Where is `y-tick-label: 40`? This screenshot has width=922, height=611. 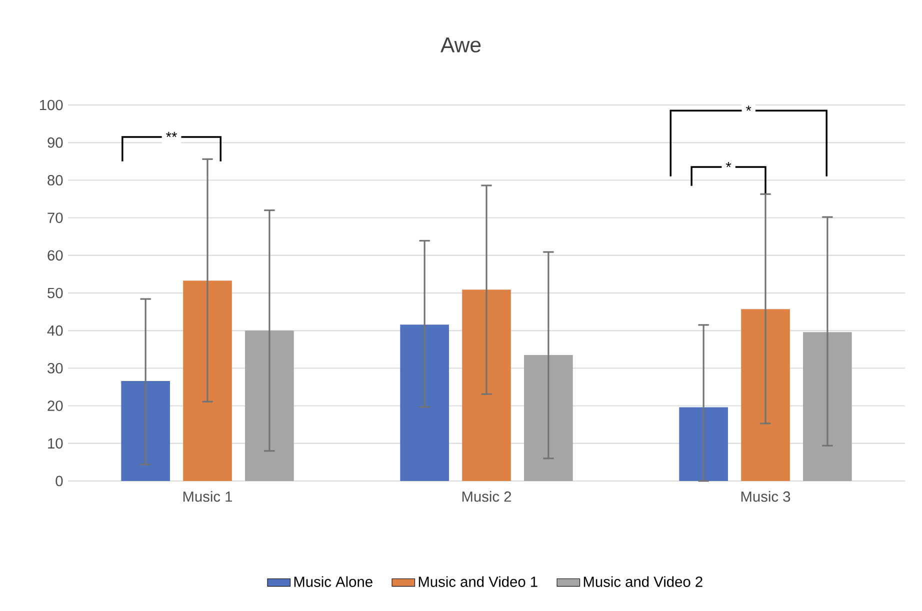
y-tick-label: 40 is located at coordinates (55, 330).